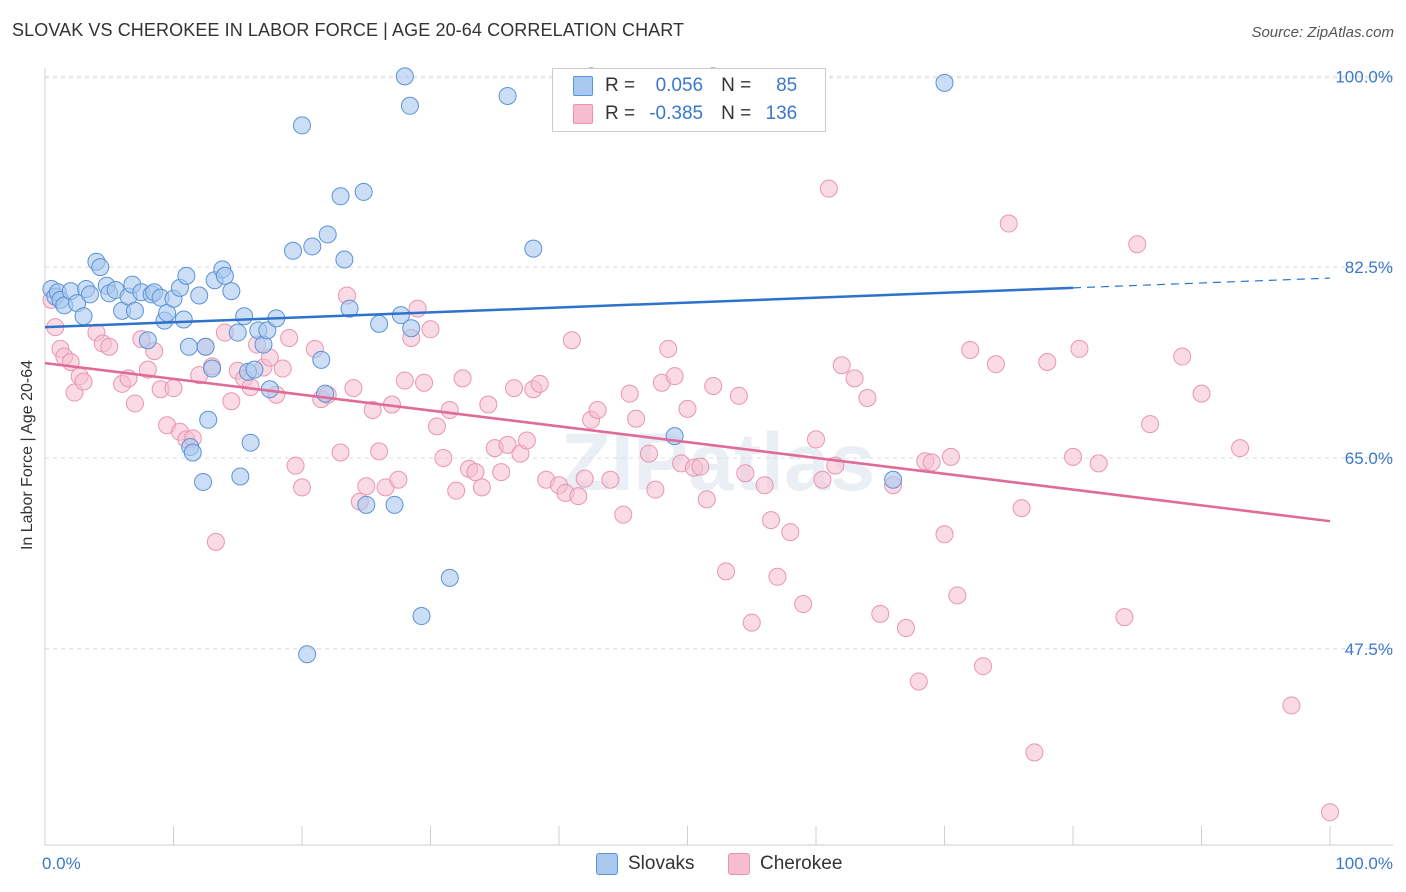  I want to click on slovaks-swatch, so click(583, 86).